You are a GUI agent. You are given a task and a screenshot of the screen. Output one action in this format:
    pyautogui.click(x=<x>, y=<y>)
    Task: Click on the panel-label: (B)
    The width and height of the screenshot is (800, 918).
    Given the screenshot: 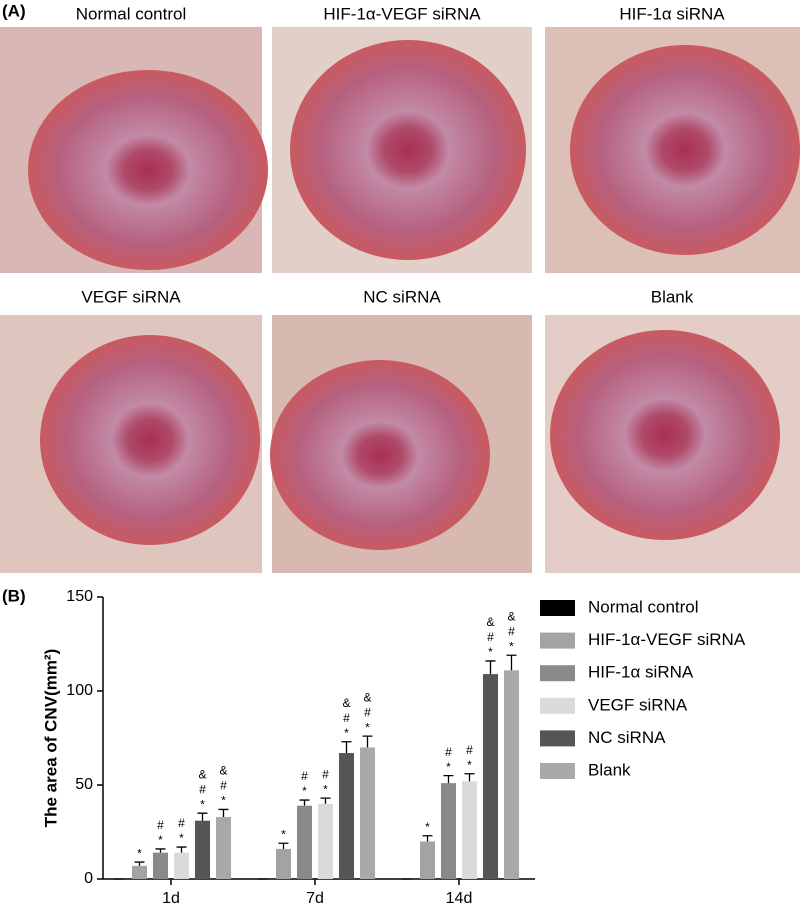 What is the action you would take?
    pyautogui.click(x=14, y=595)
    